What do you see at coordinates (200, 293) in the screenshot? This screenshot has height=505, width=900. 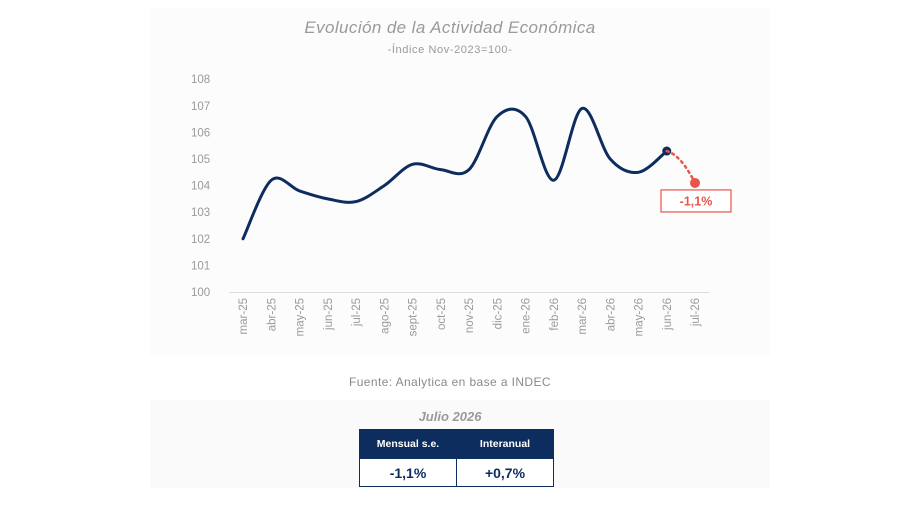 I see `y-tick-label: 100` at bounding box center [200, 293].